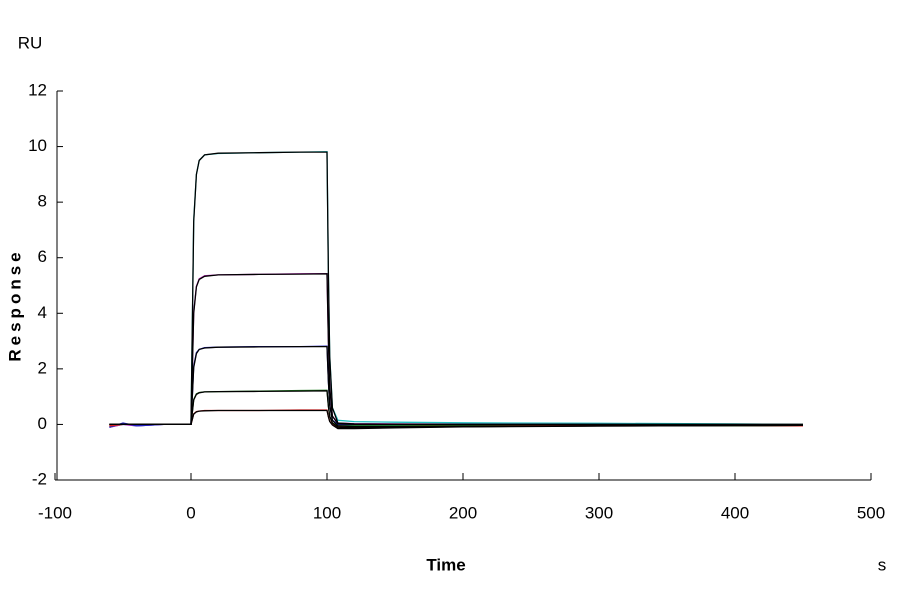 The height and width of the screenshot is (600, 900). What do you see at coordinates (735, 512) in the screenshot?
I see `x-tick-label: 400` at bounding box center [735, 512].